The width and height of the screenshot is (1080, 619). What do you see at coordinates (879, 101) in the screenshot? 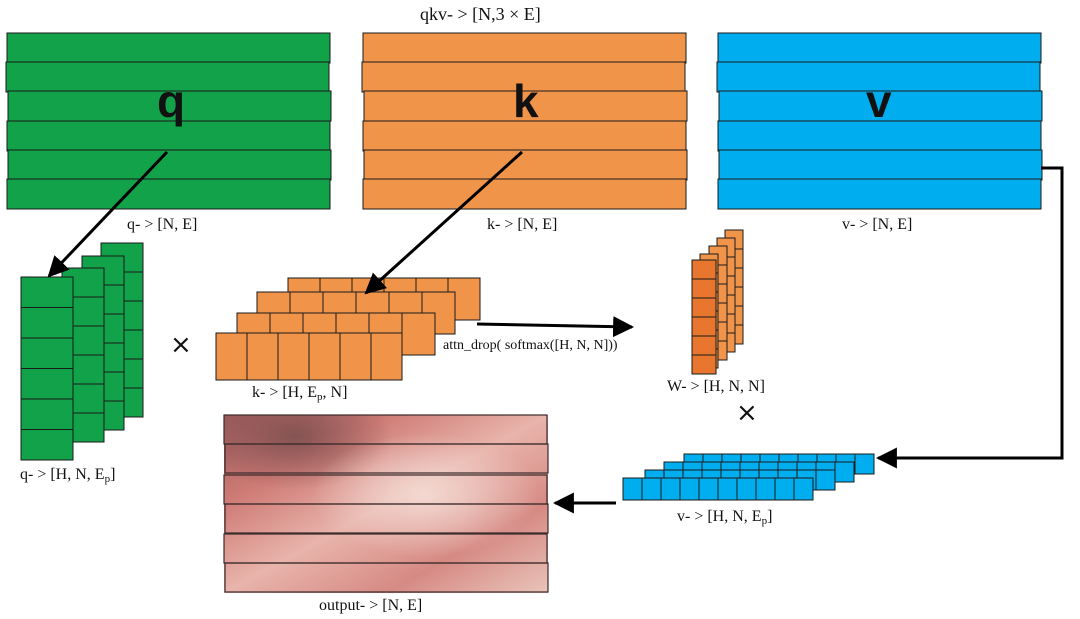
I see `v-letter: v` at bounding box center [879, 101].